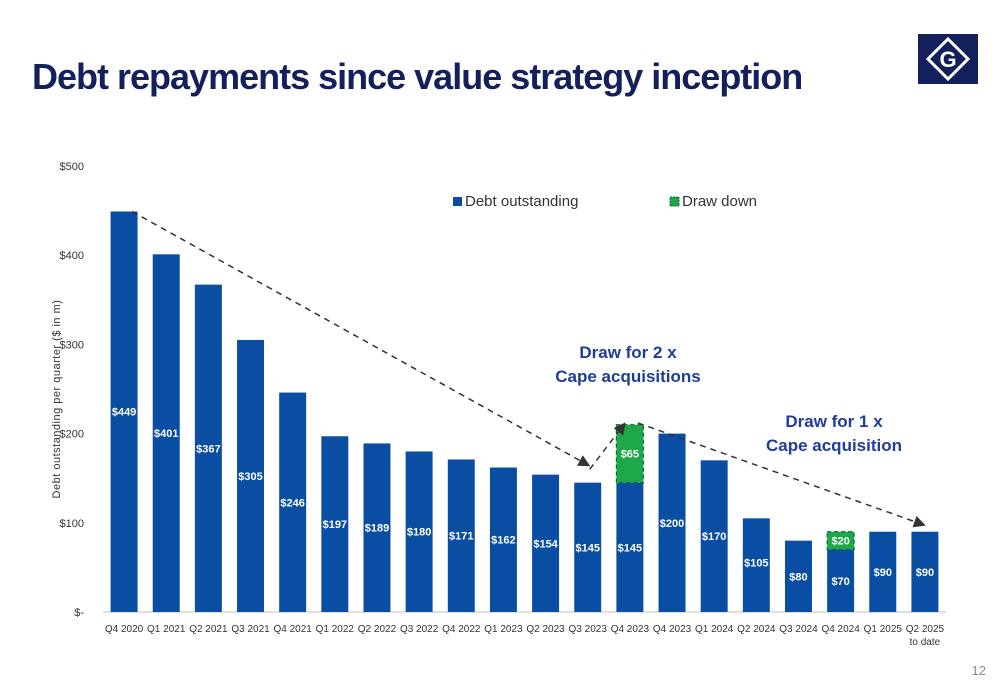 The width and height of the screenshot is (1000, 685). I want to click on y-tick-label: $-, so click(79, 613).